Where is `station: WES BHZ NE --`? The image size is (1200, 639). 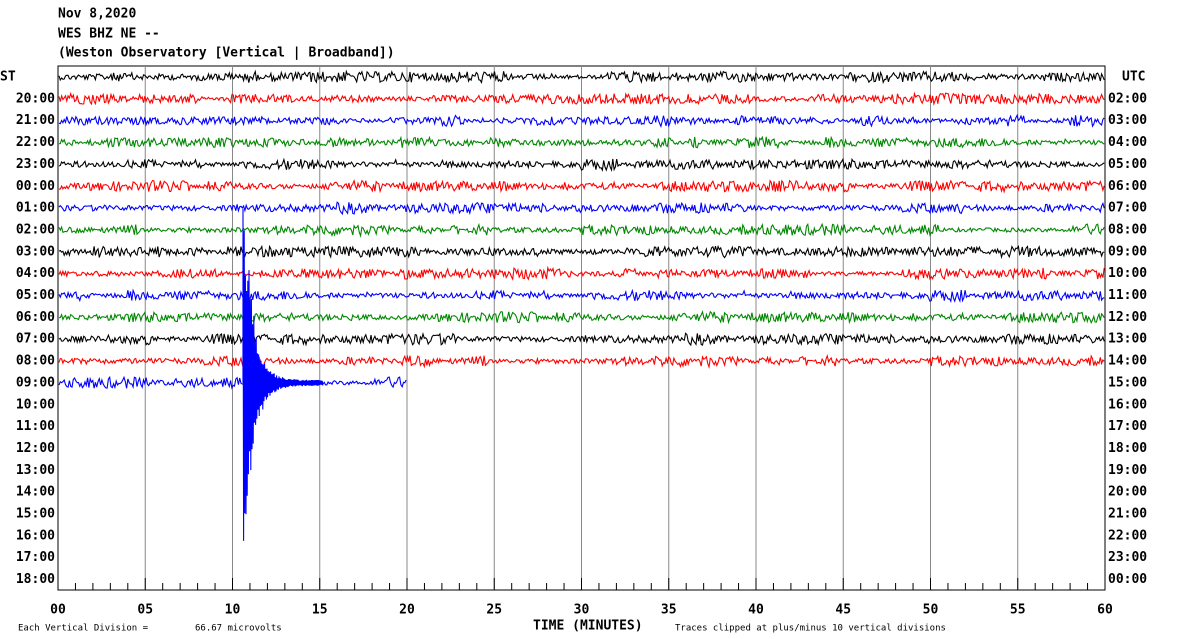
station: WES BHZ NE -- is located at coordinates (109, 34).